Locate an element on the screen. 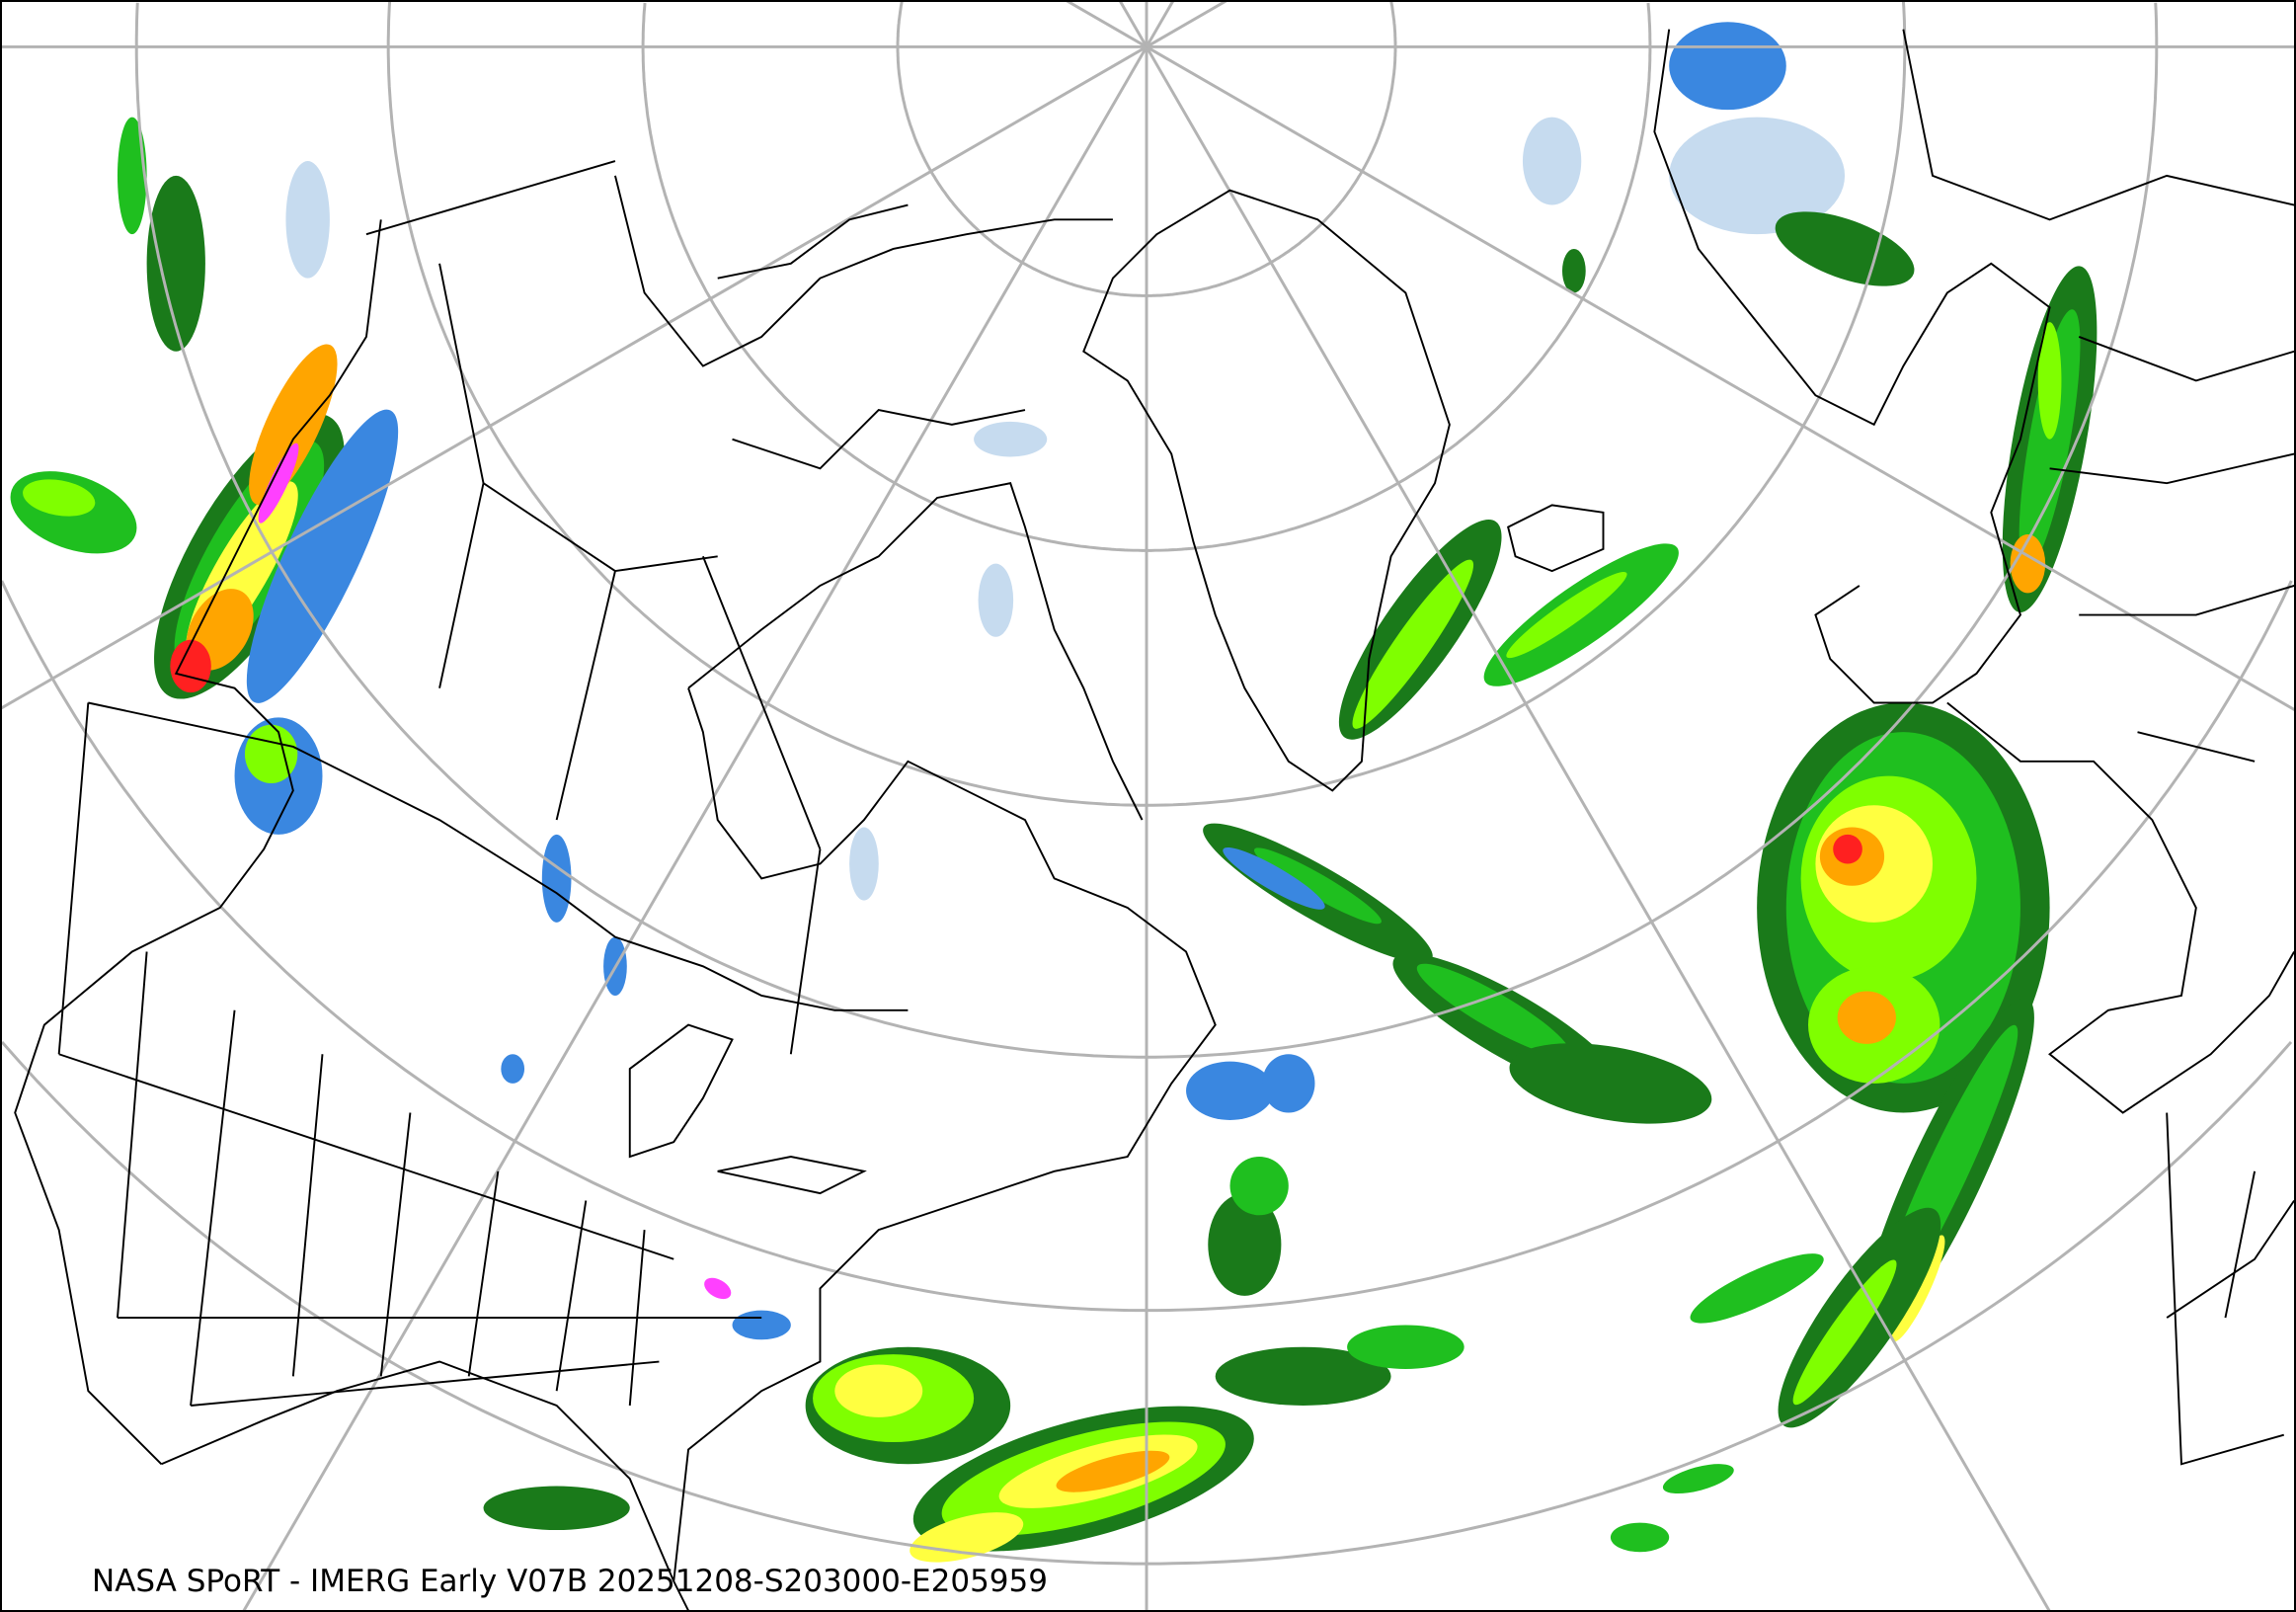  north-africa-coast is located at coordinates (2231, 1259).